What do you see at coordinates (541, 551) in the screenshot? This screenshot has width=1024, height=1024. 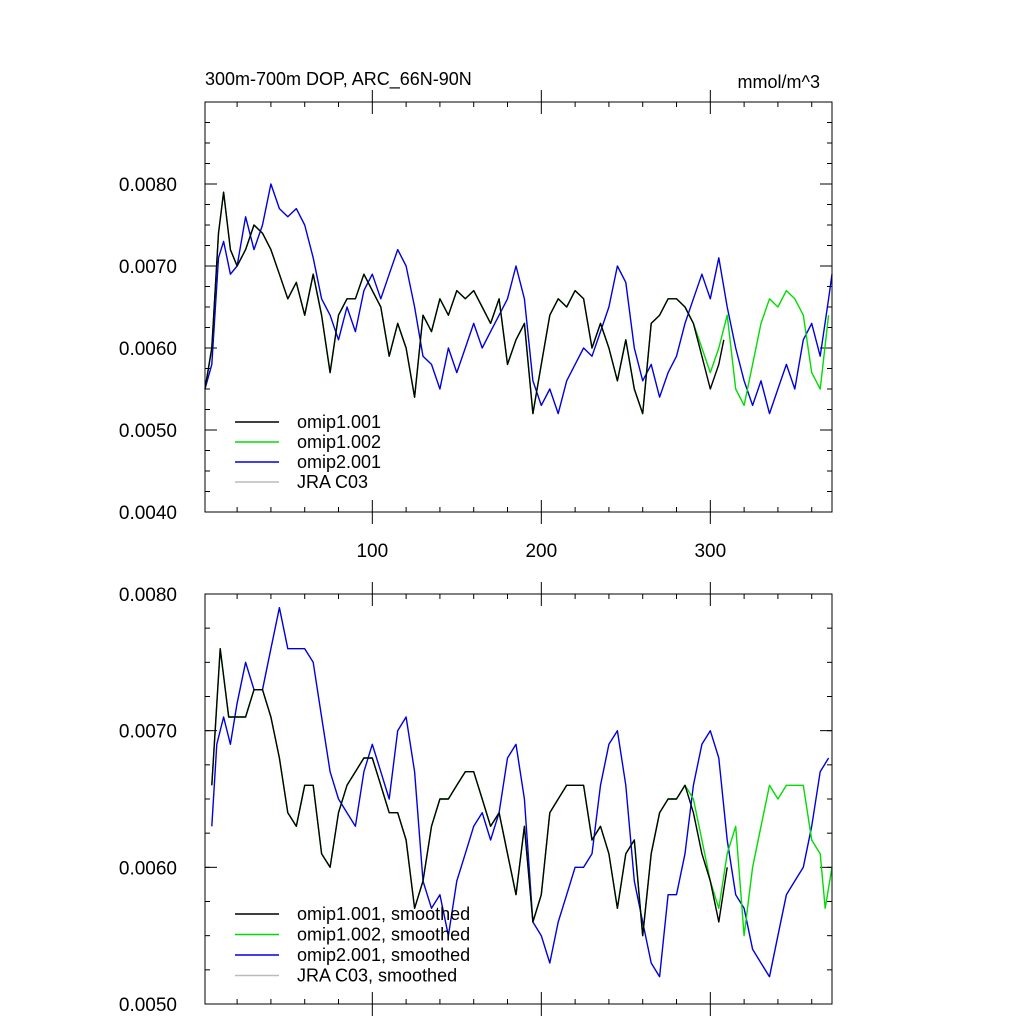 I see `x-tick-label: 200` at bounding box center [541, 551].